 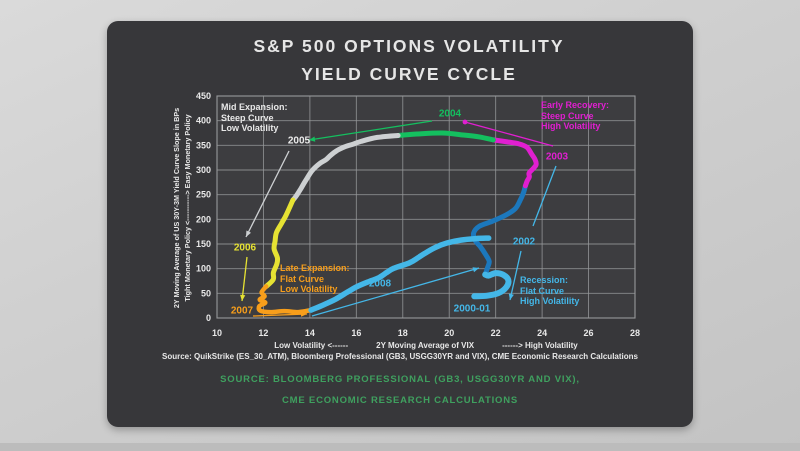 What do you see at coordinates (203, 195) in the screenshot?
I see `y-tick-250: 250` at bounding box center [203, 195].